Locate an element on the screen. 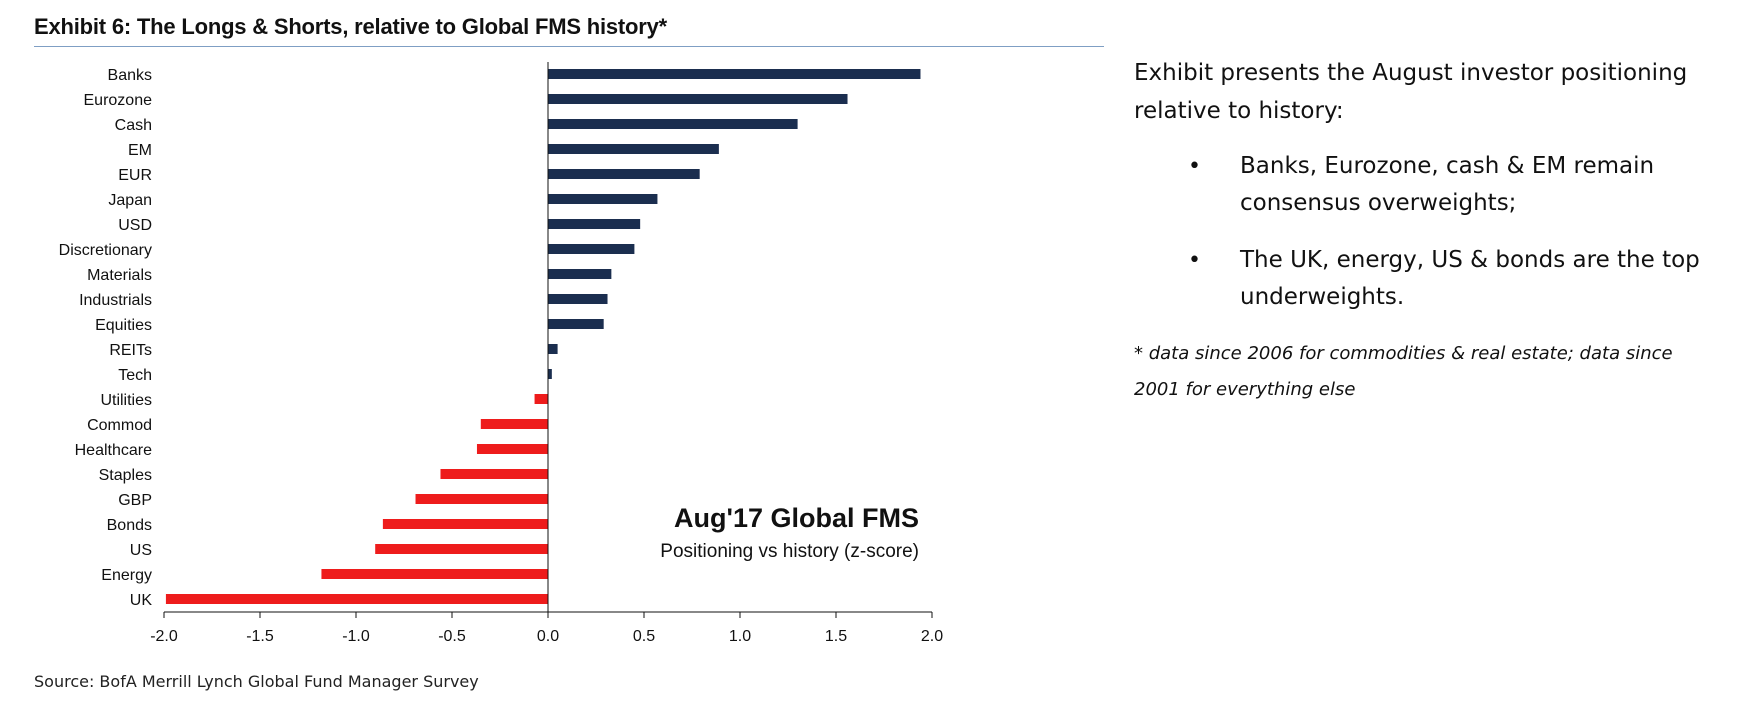 The image size is (1740, 714). bar-gbp is located at coordinates (481, 499).